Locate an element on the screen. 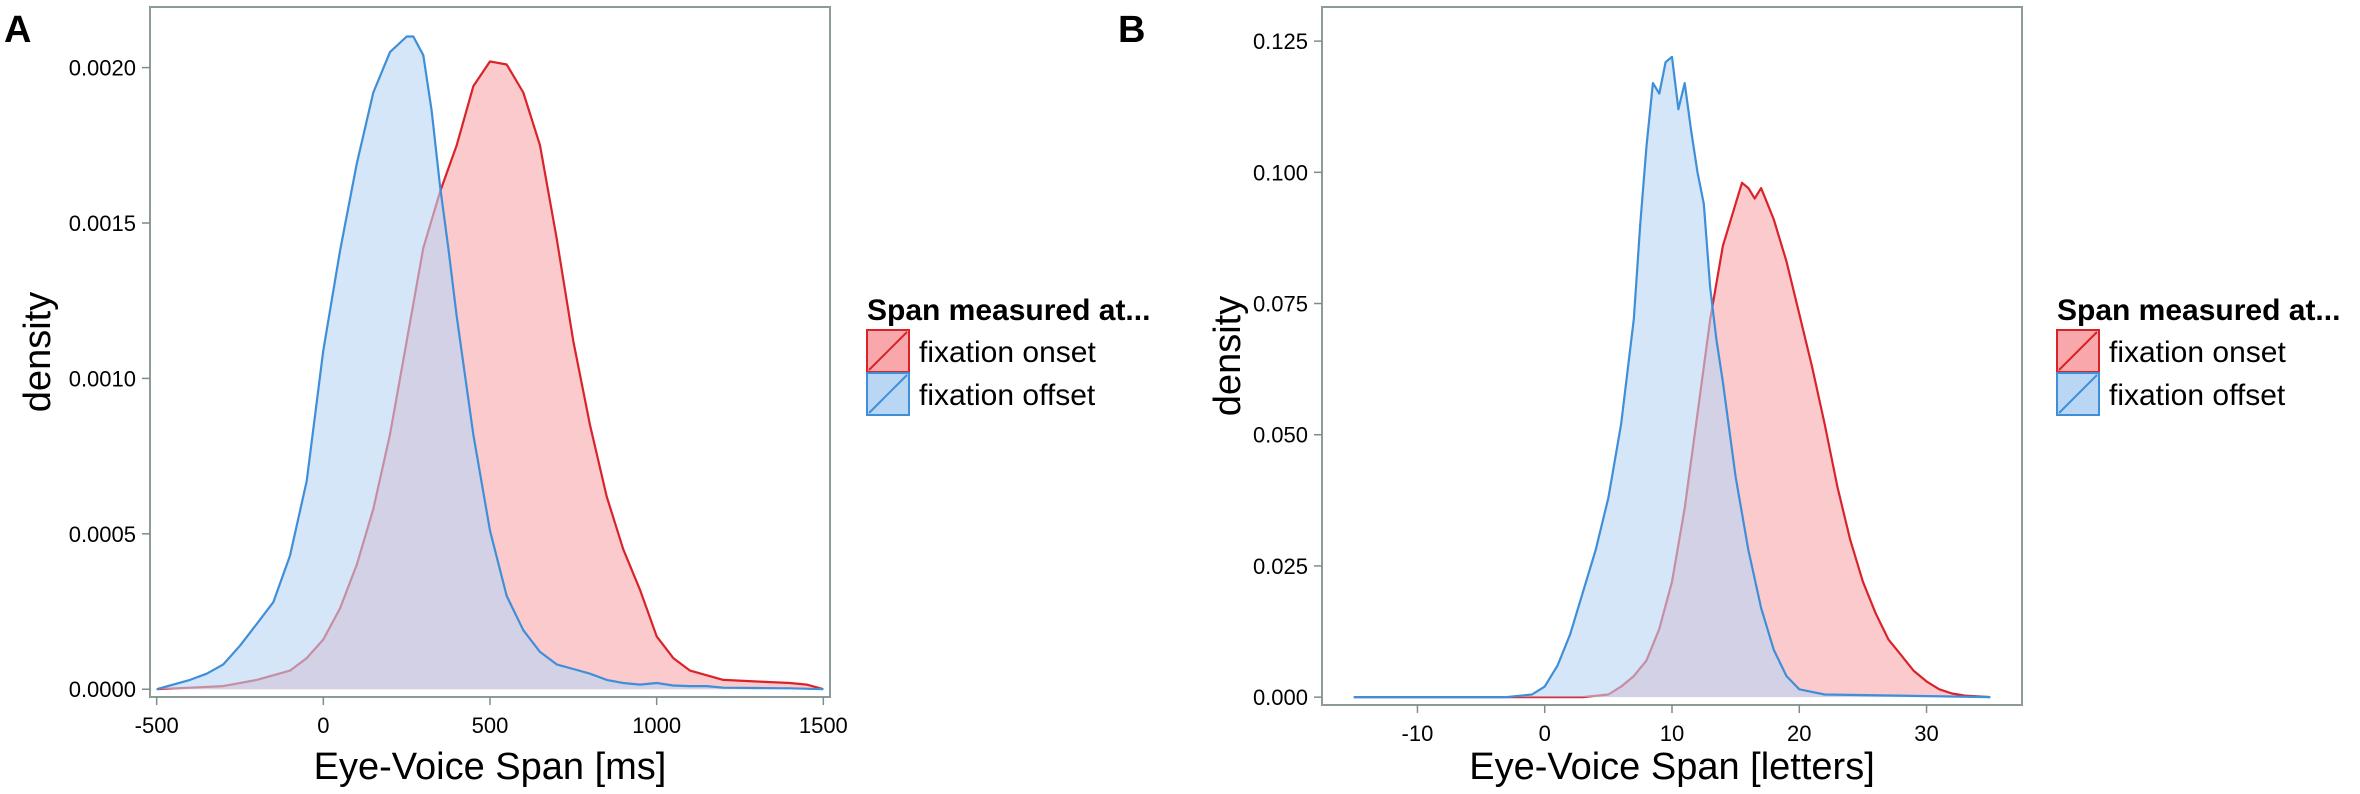 This screenshot has height=794, width=2360. y-tick-label-a: 0.0015 is located at coordinates (102, 223).